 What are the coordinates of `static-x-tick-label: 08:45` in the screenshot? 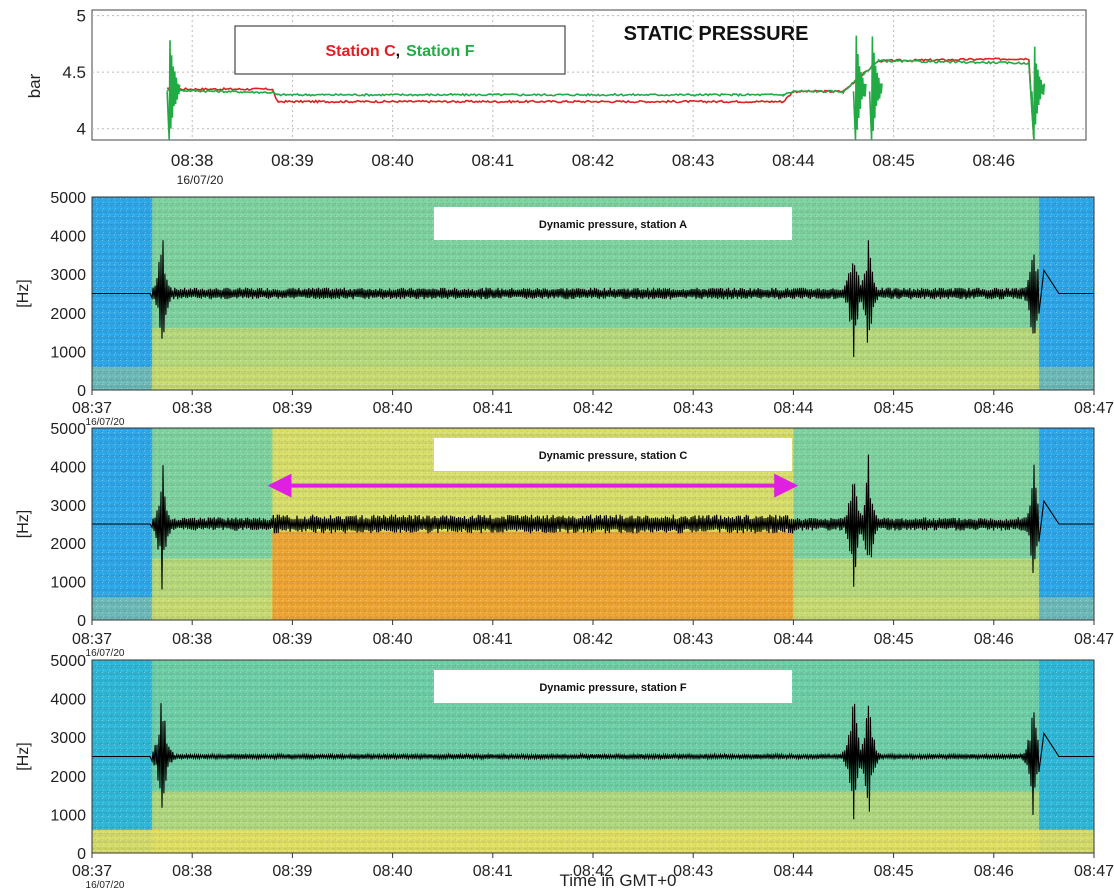 It's located at (893, 160).